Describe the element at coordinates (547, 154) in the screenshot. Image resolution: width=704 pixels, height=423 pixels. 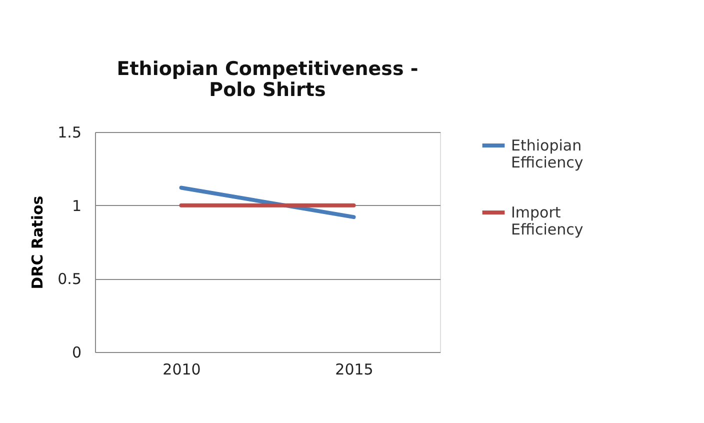
I see `legend-label: Ethiopian Efficiency` at that location.